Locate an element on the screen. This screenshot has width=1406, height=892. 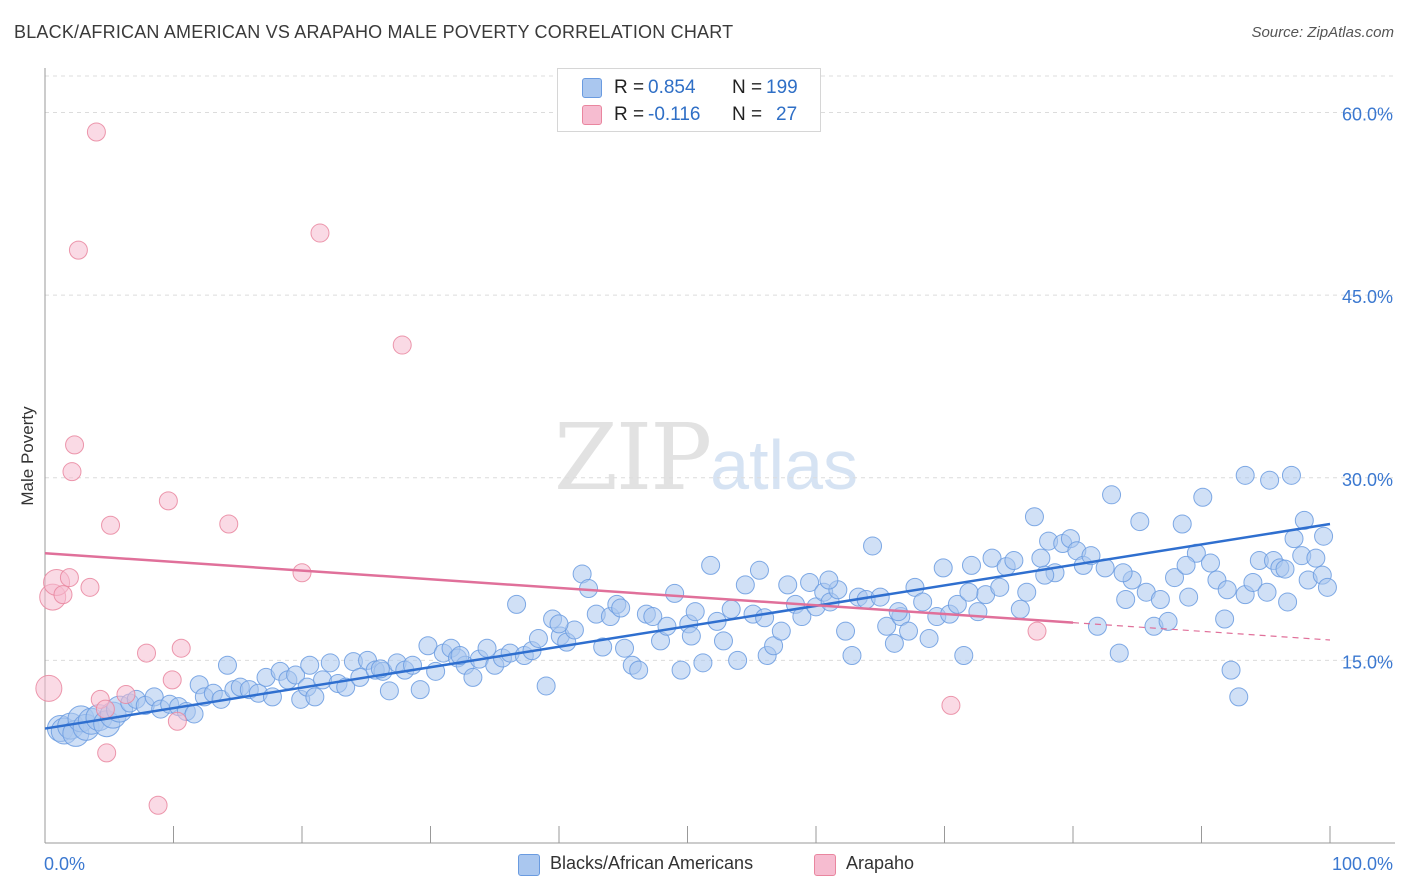
y-tick-label: 60.0% is located at coordinates (1367, 115).